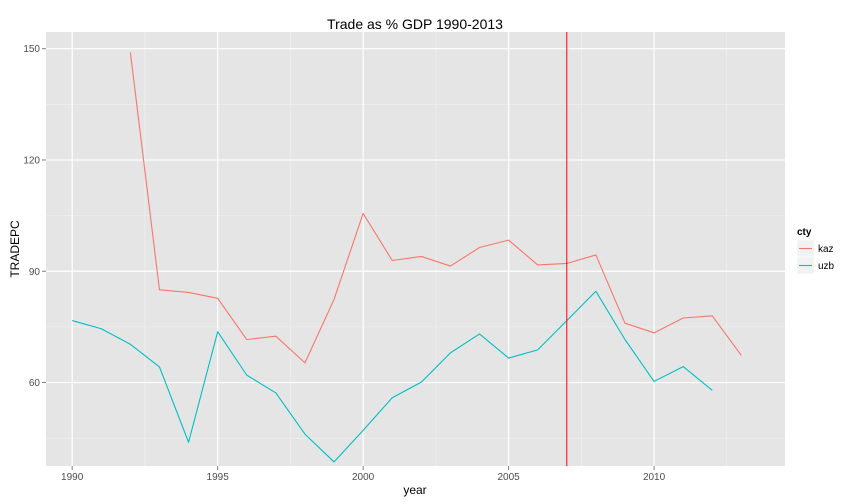 This screenshot has width=864, height=504. I want to click on legend-label-kaz: kaz, so click(826, 249).